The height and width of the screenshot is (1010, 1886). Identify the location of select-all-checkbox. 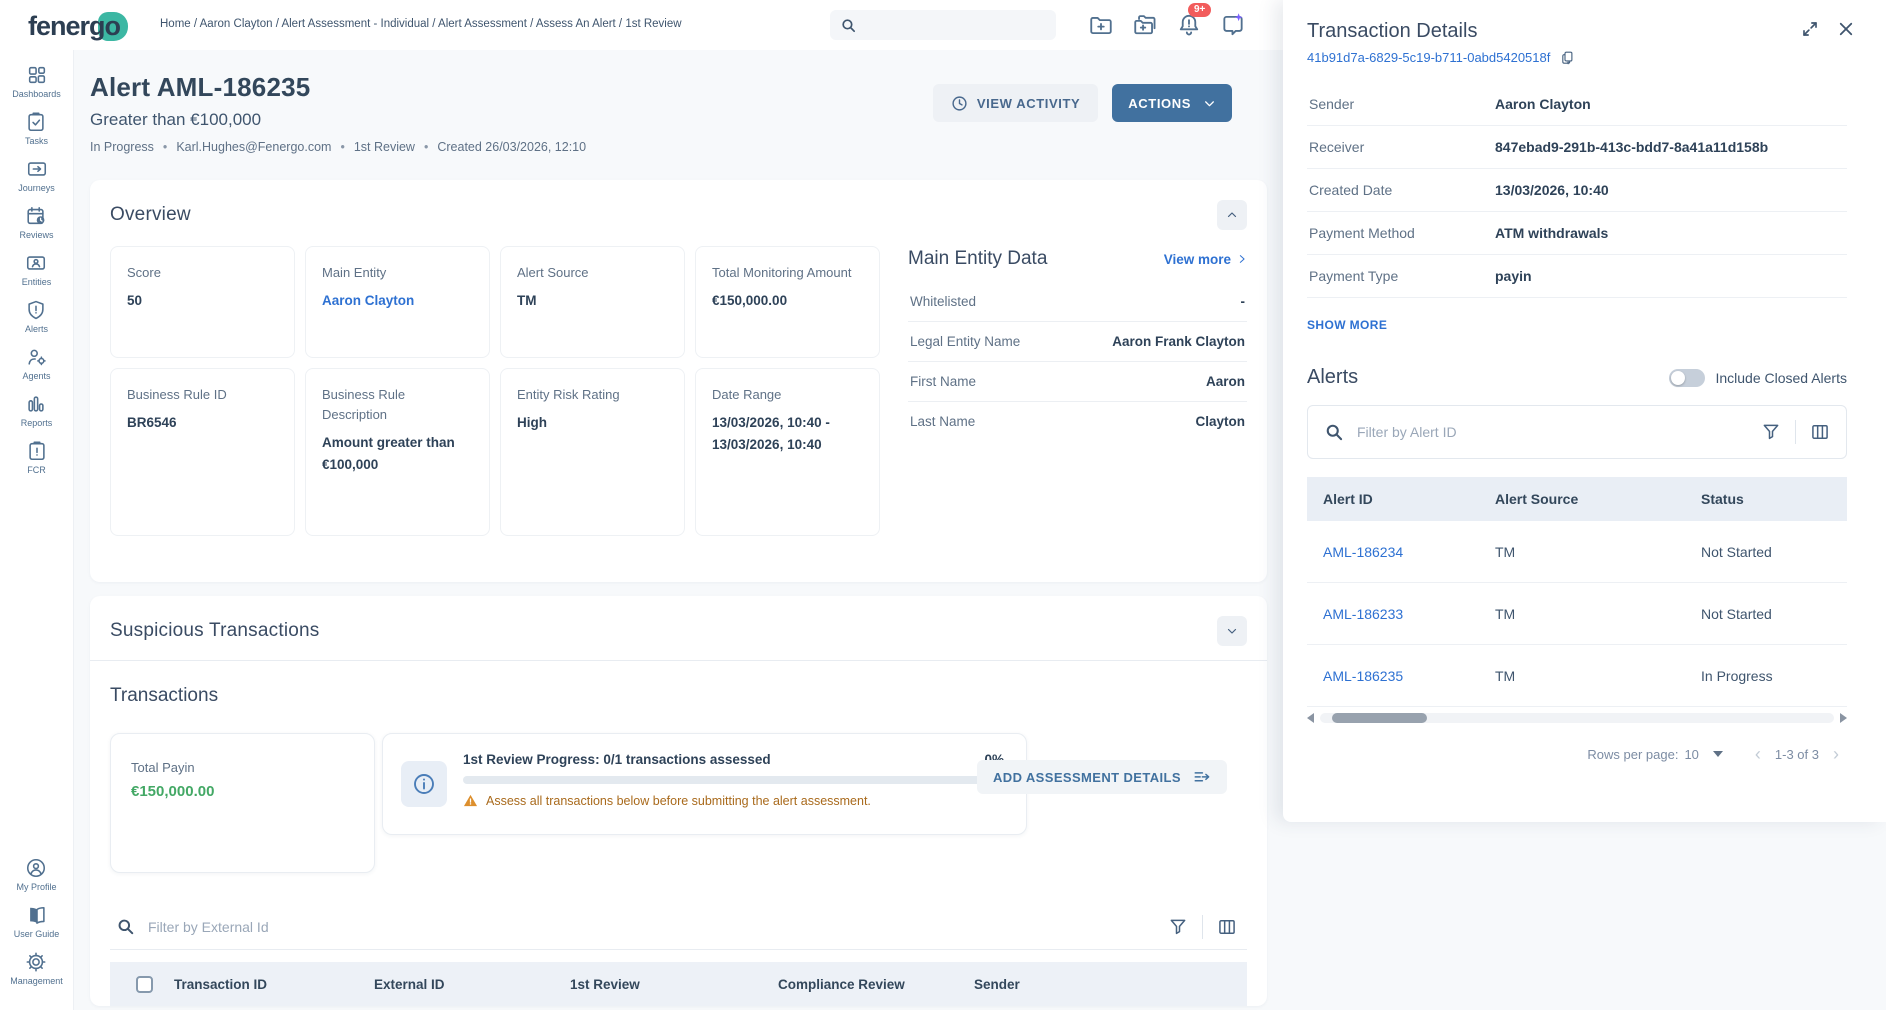
(144, 984).